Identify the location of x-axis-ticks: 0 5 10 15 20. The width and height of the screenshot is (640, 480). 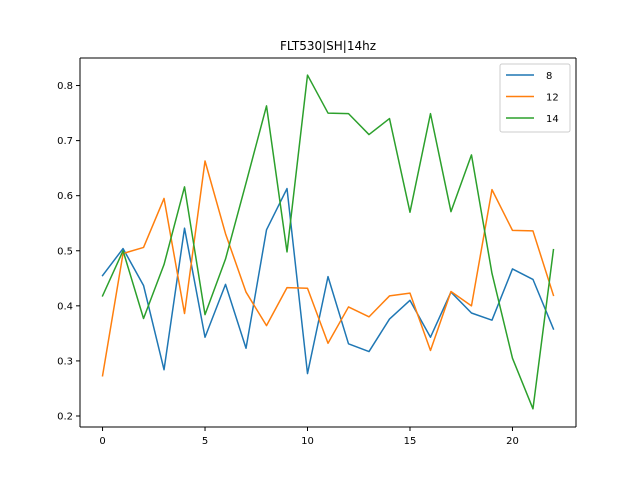
(309, 437).